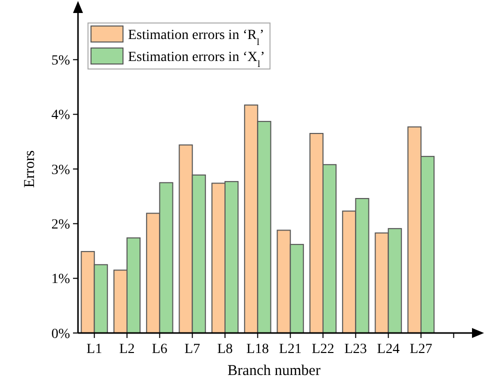  I want to click on x-tick-label: L8, so click(225, 349).